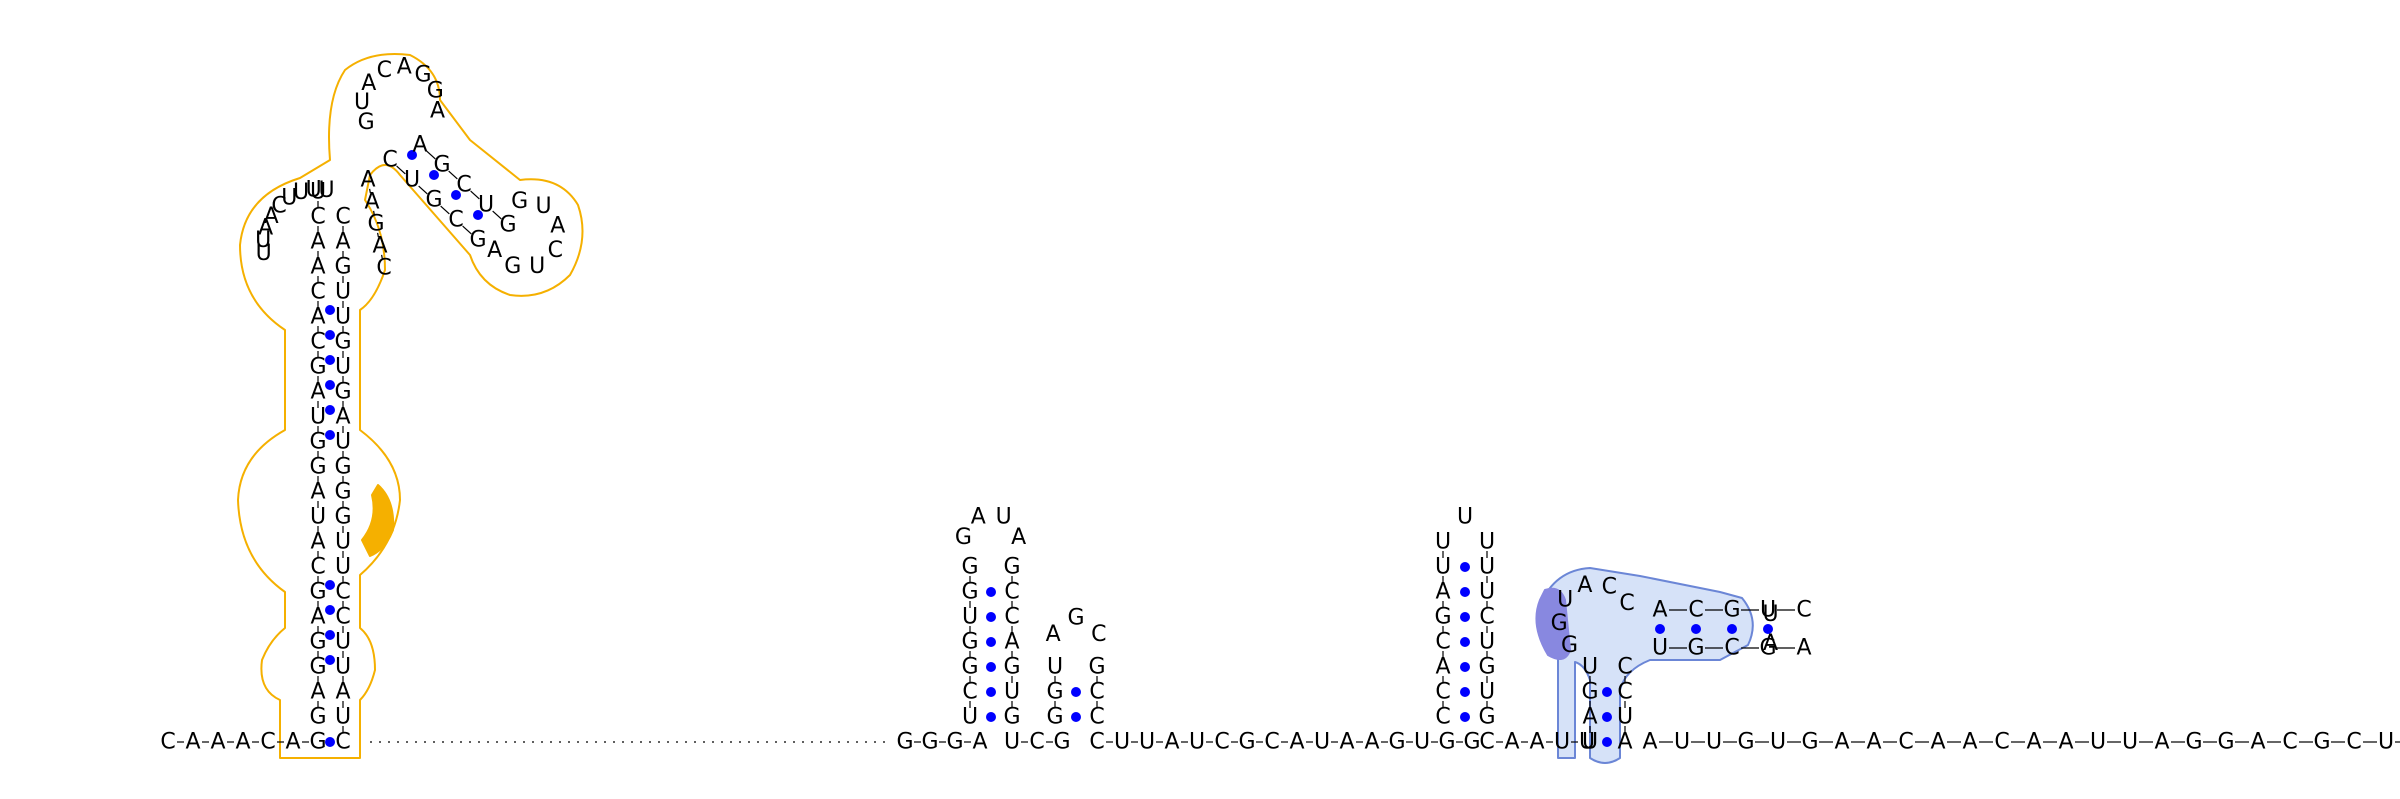 This screenshot has height=799, width=2400. Describe the element at coordinates (1053, 634) in the screenshot. I see `nucleotide-hairpin-mid-2-loop: A` at that location.